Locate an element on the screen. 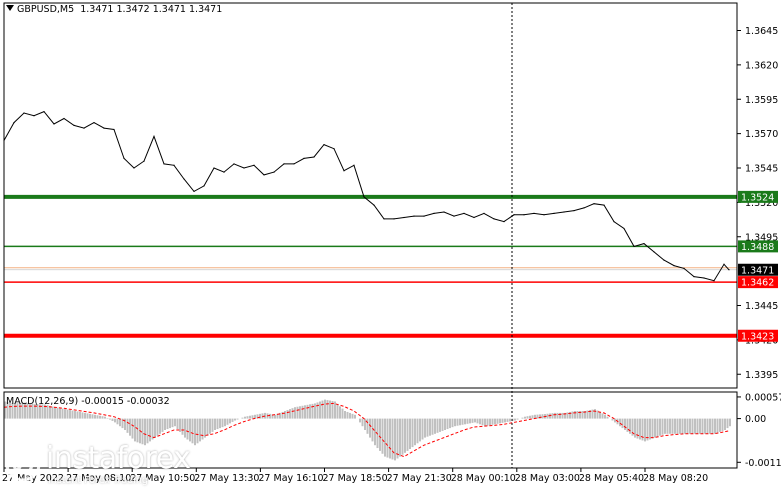  level-tag-1.3488 is located at coordinates (758, 246).